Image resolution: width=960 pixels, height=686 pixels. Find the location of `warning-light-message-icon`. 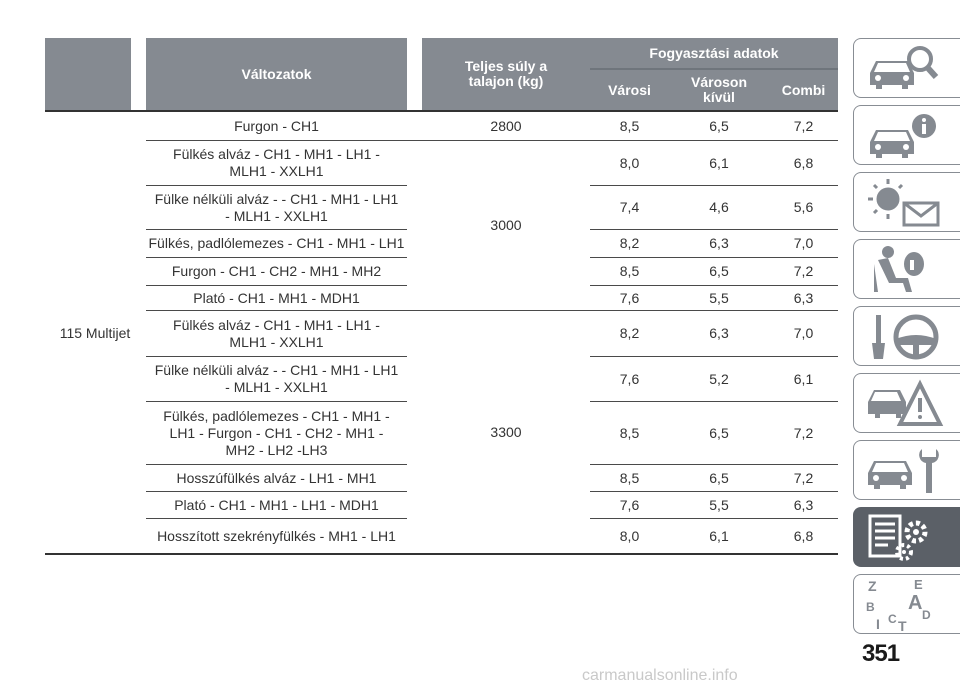

warning-light-message-icon is located at coordinates (904, 203).